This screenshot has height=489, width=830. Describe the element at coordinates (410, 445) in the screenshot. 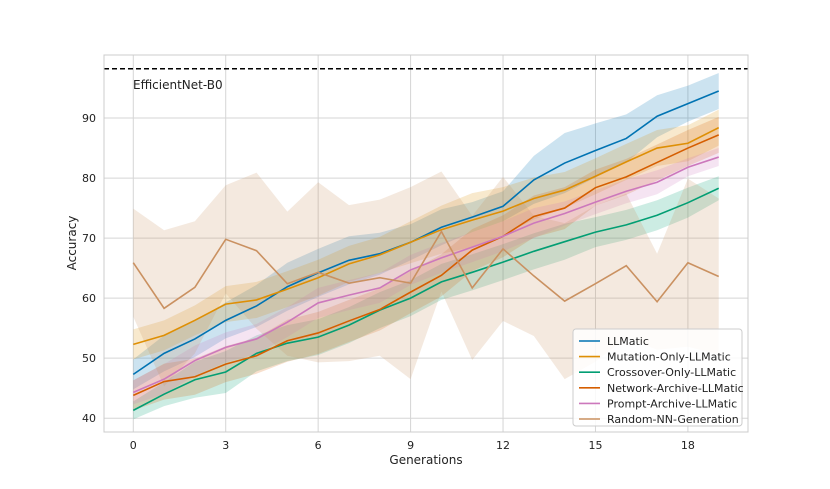

I see `x-tick-label: 9` at that location.